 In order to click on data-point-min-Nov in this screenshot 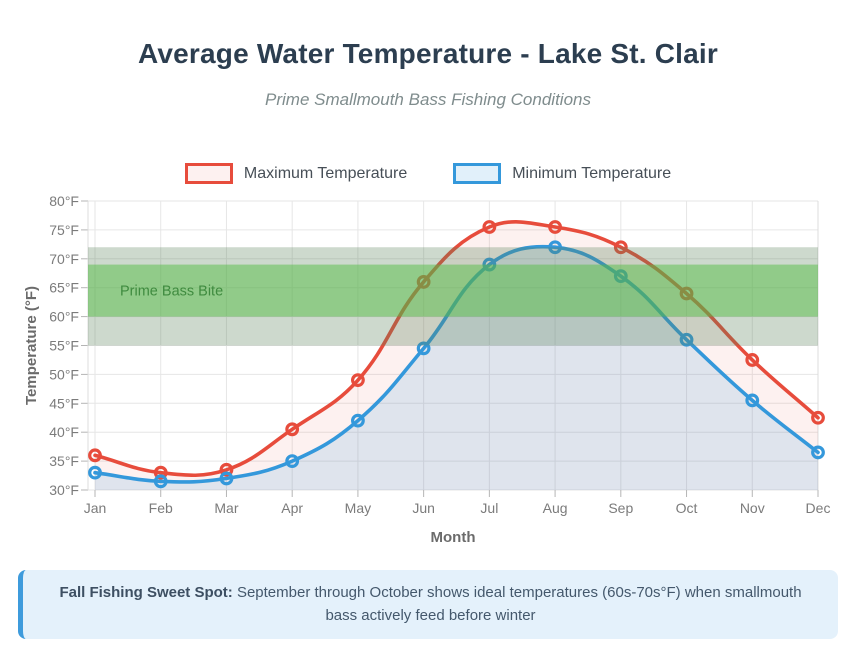, I will do `click(752, 400)`.